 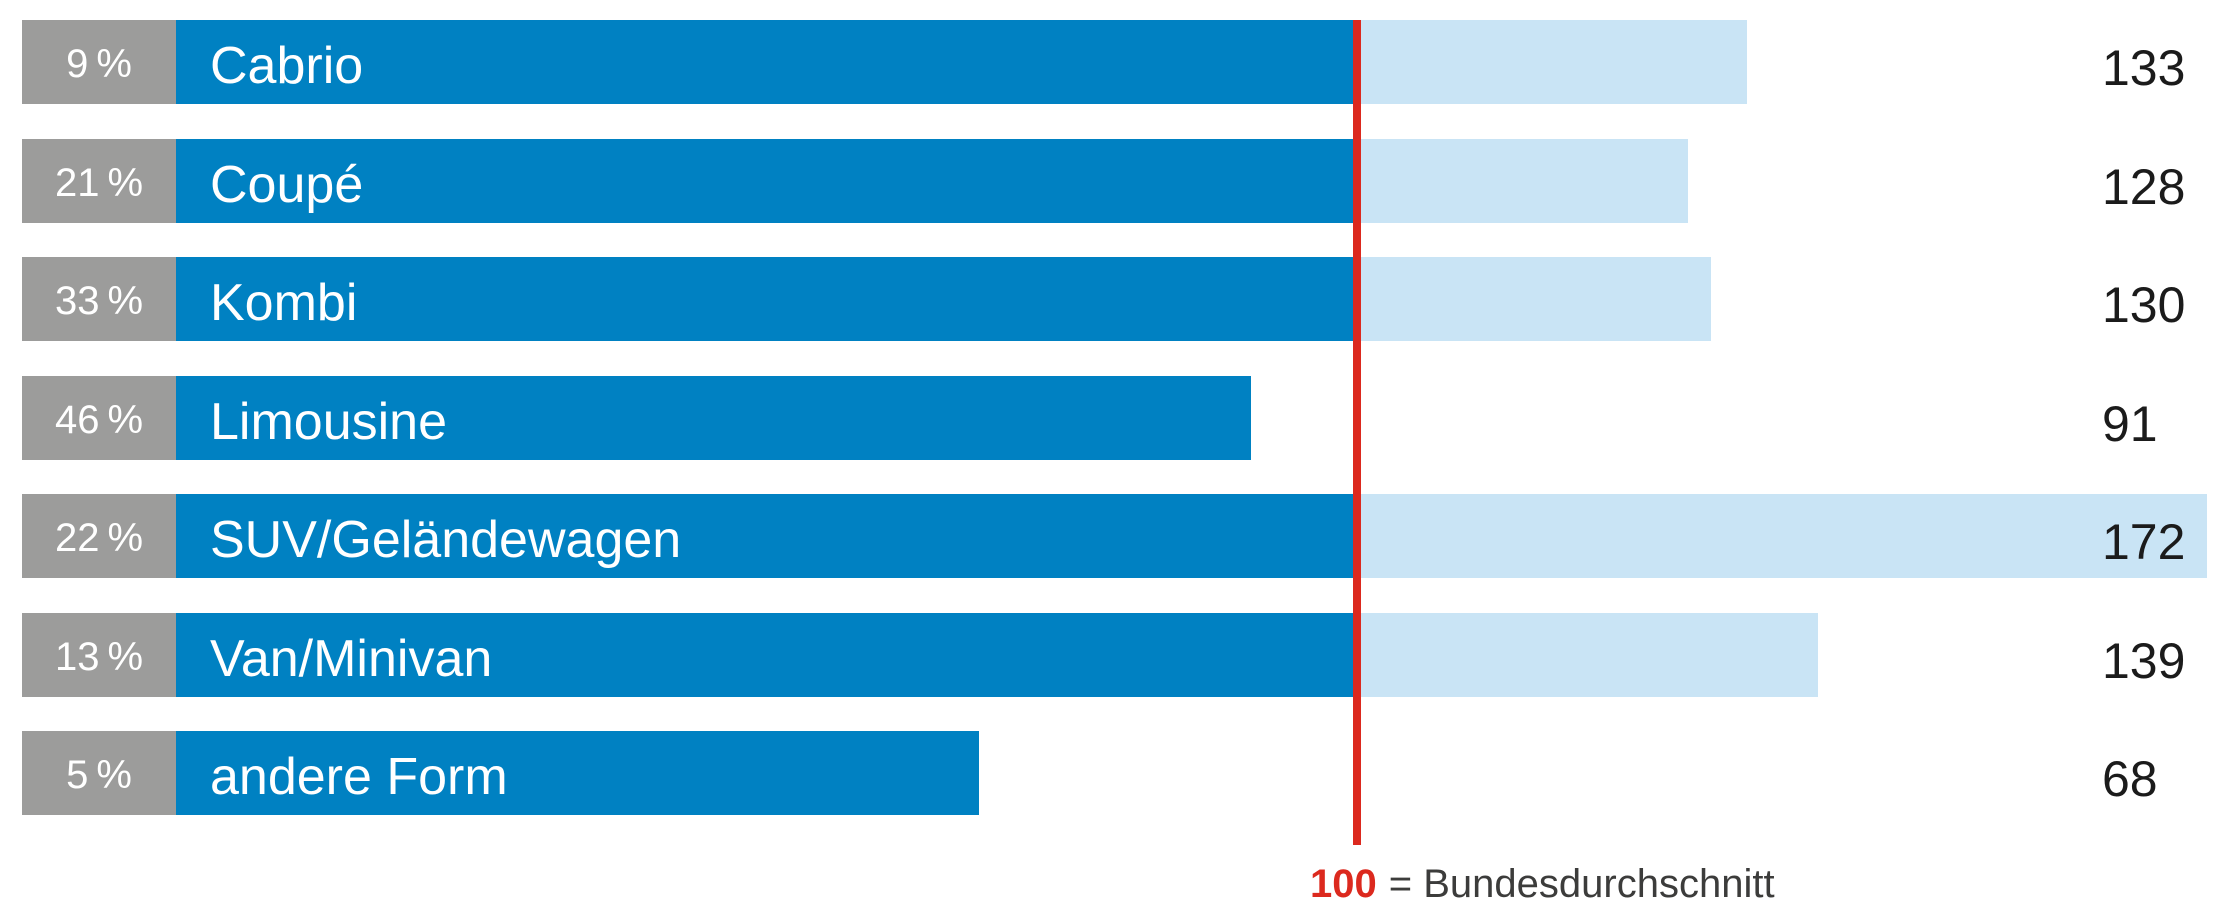 What do you see at coordinates (359, 777) in the screenshot?
I see `category-label: andere Form` at bounding box center [359, 777].